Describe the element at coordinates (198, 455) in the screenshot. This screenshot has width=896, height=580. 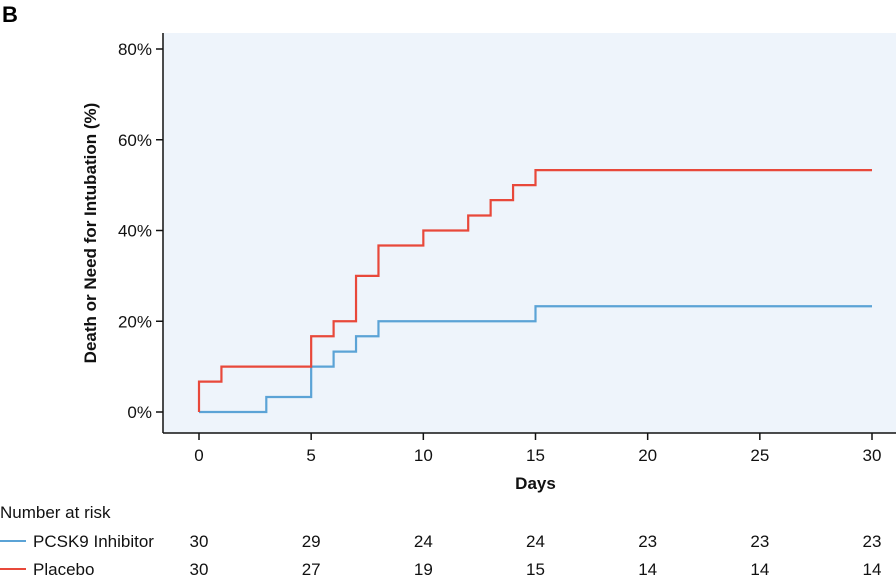
I see `x-tick-label: 0` at that location.